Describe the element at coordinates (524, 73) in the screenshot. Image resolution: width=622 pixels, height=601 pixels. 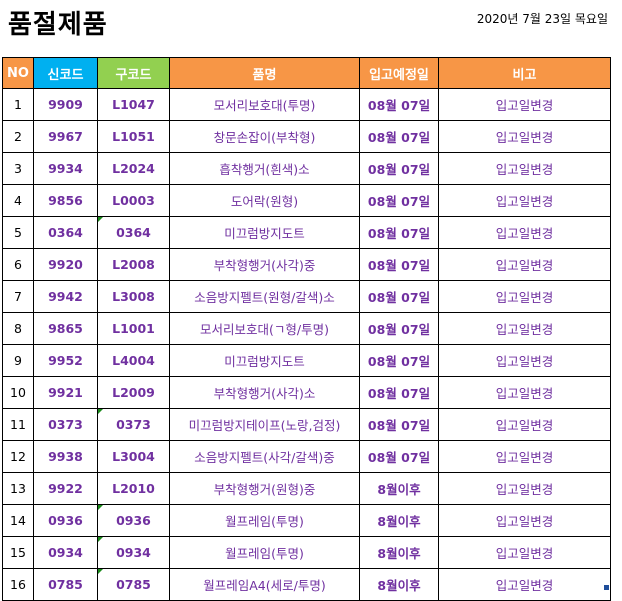
I see `header-note: 비고` at that location.